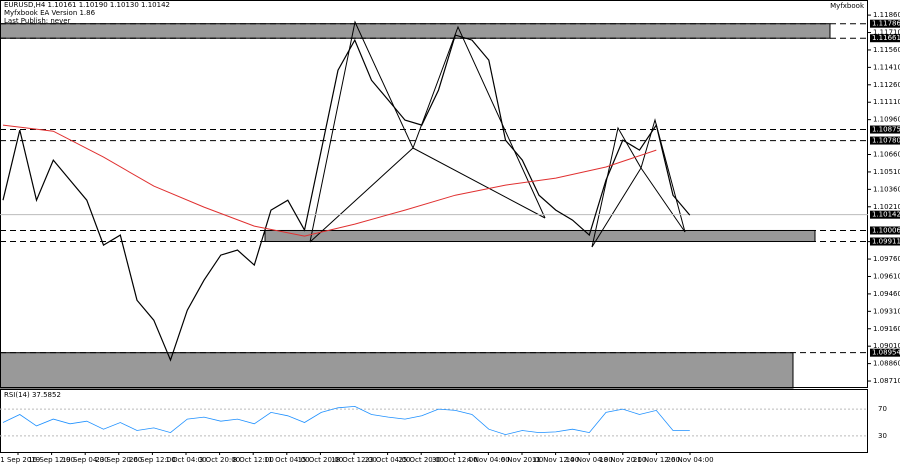 The height and width of the screenshot is (466, 900). I want to click on y-tick-label: 1.10360, so click(886, 189).